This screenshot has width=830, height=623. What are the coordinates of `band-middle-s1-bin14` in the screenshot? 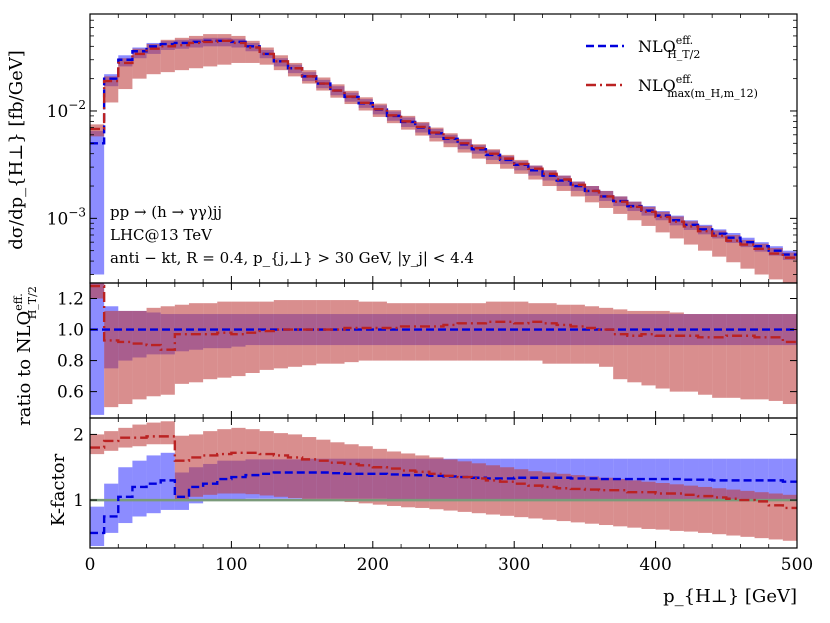 It's located at (295, 333).